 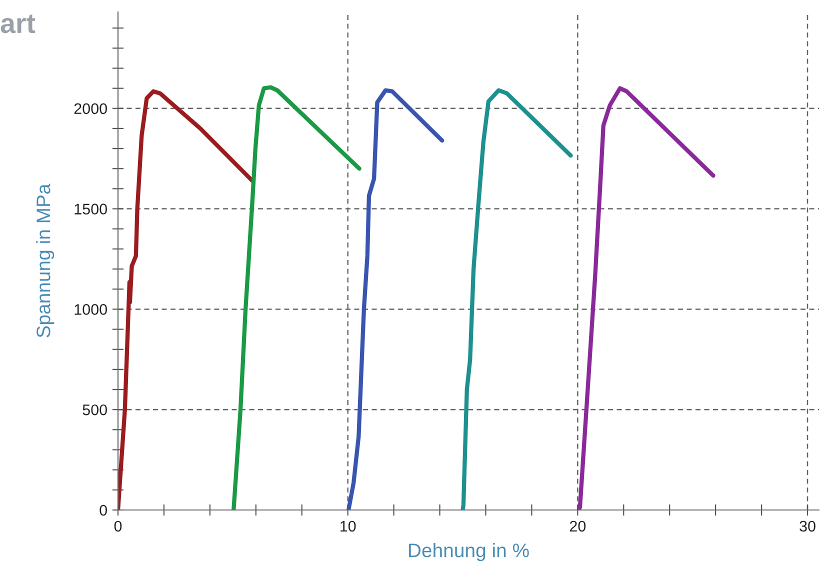 What do you see at coordinates (118, 526) in the screenshot?
I see `x-tick-label: 0` at bounding box center [118, 526].